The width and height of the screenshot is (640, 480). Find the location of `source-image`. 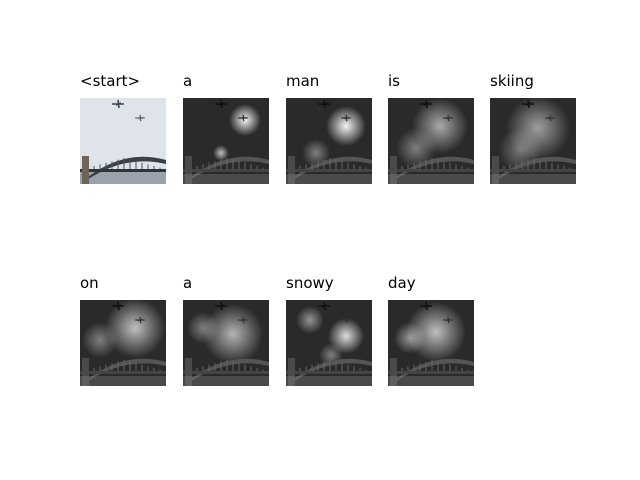

source-image is located at coordinates (123, 141).